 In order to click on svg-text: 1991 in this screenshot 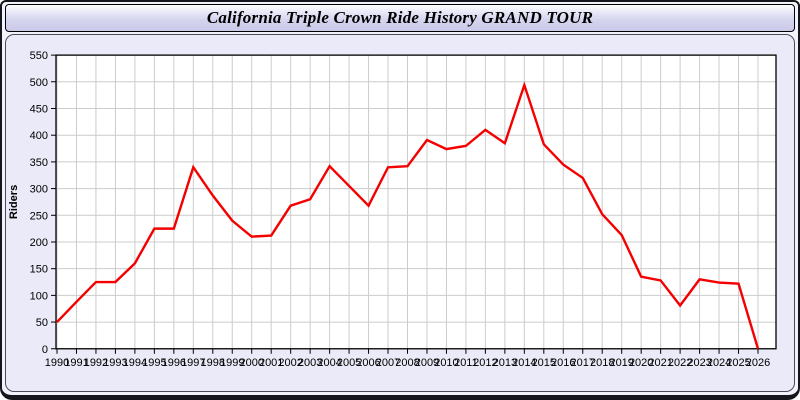, I will do `click(76, 363)`.